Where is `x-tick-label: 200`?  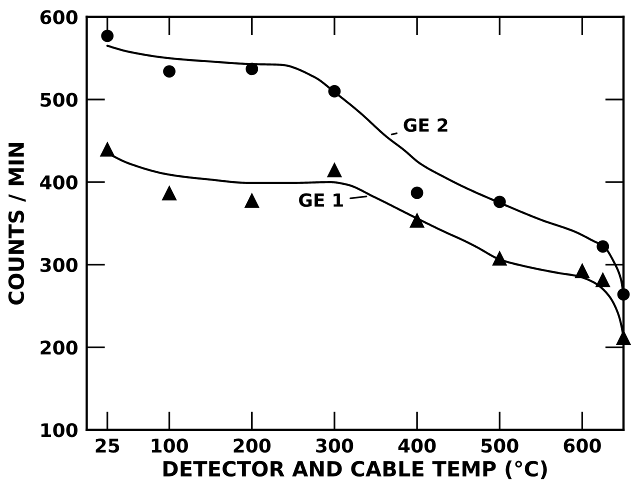 x-tick-label: 200 is located at coordinates (252, 445).